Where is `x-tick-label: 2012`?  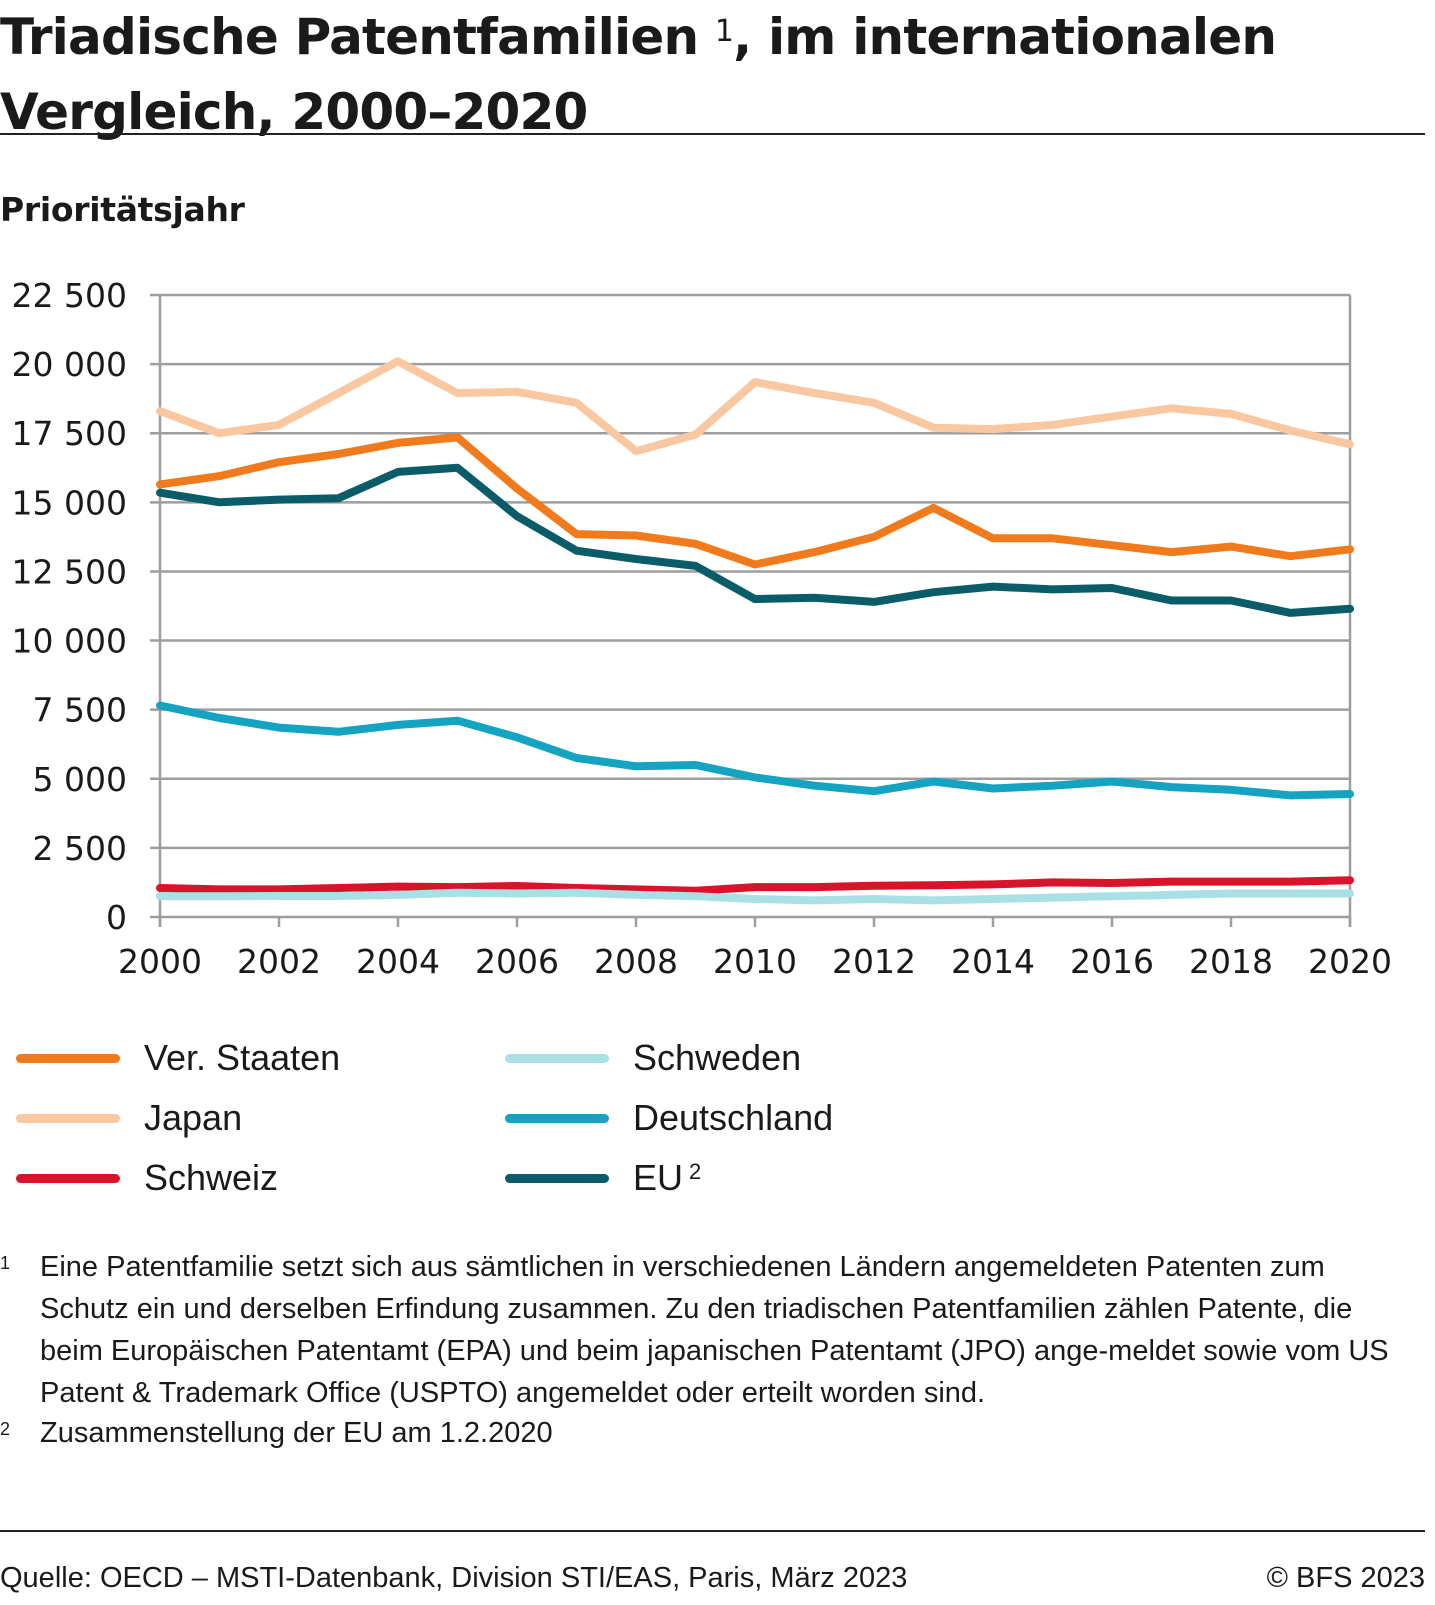 x-tick-label: 2012 is located at coordinates (874, 961).